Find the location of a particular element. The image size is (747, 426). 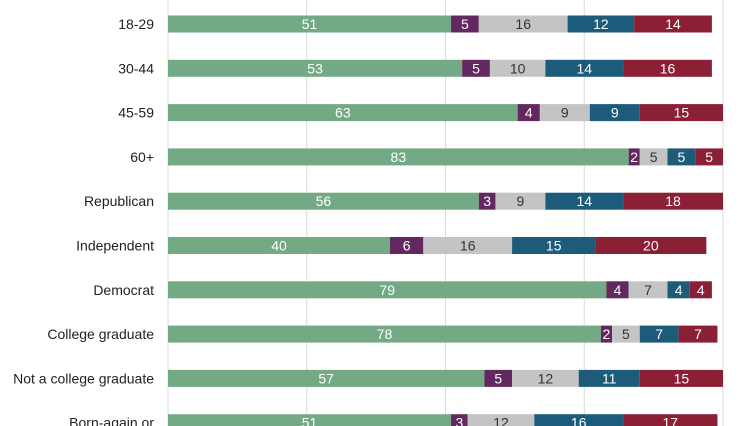

data-label: 53 is located at coordinates (315, 68).